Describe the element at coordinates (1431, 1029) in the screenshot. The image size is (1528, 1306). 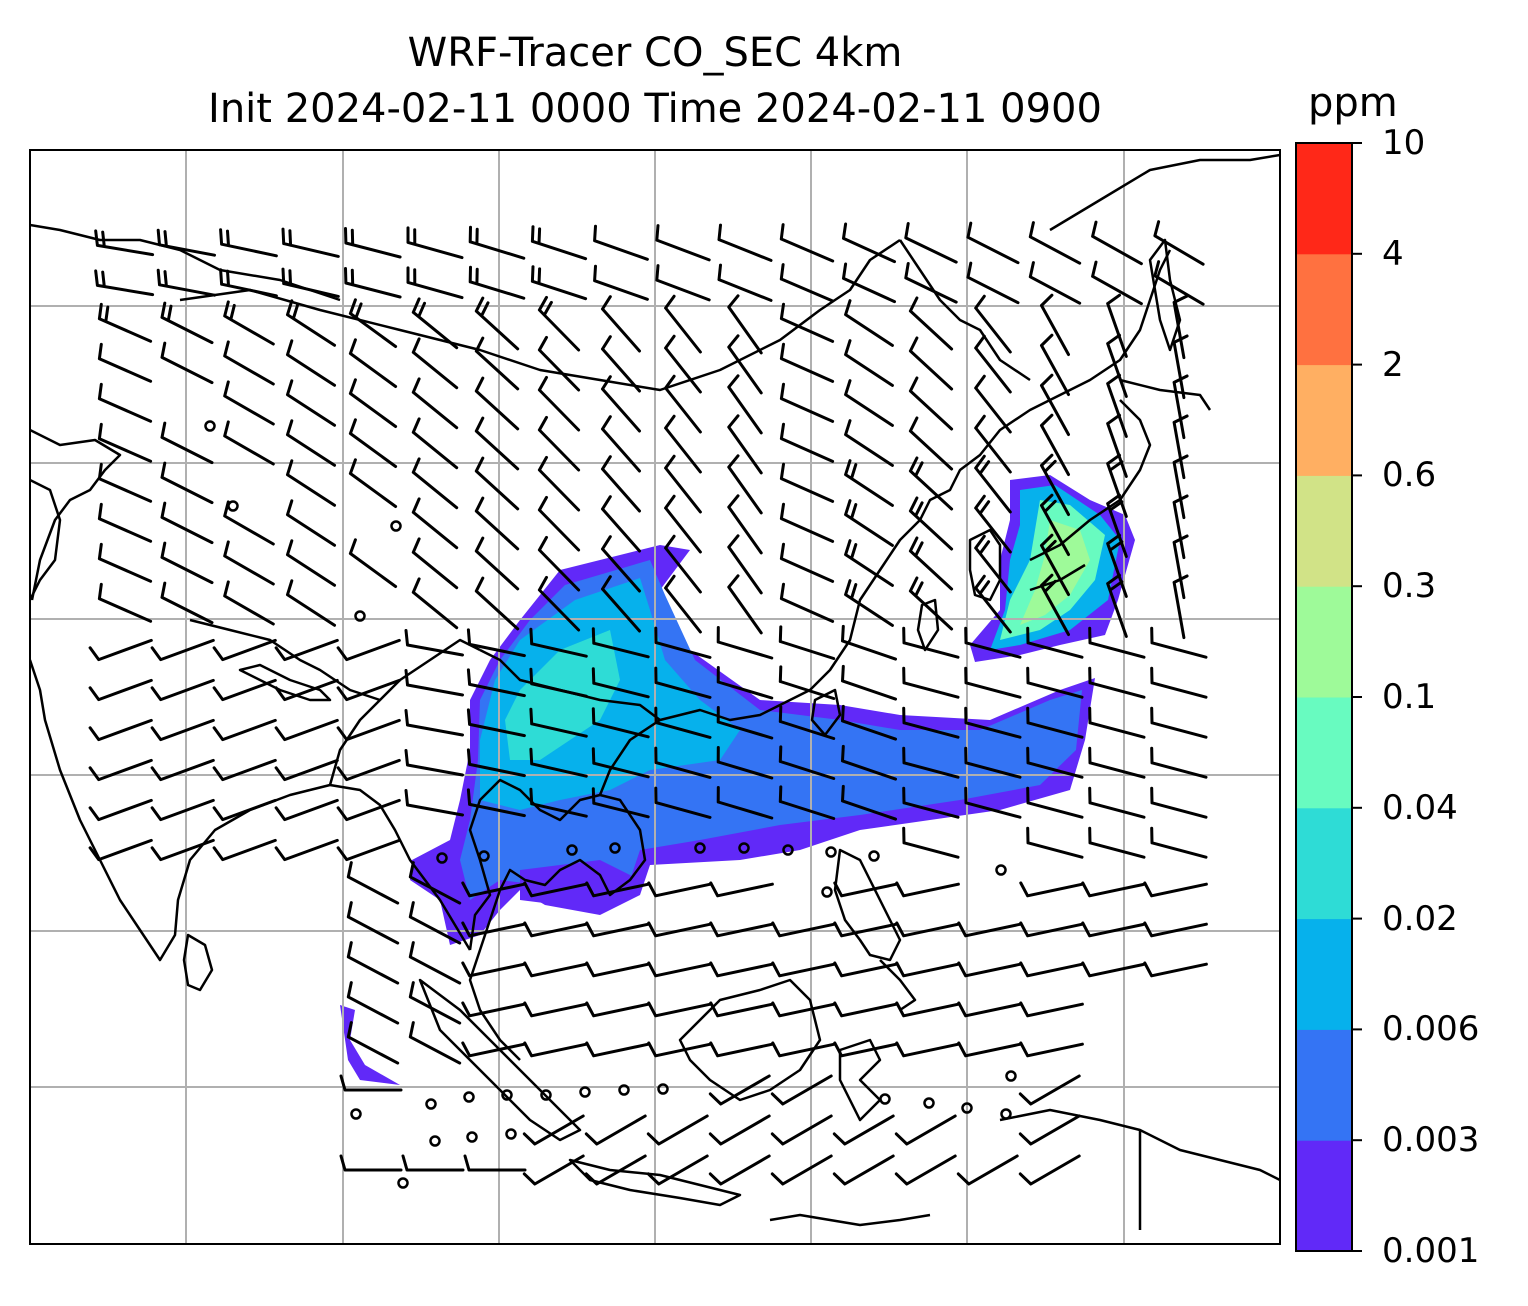
I see `colorbar-tick-label: 0.006` at that location.